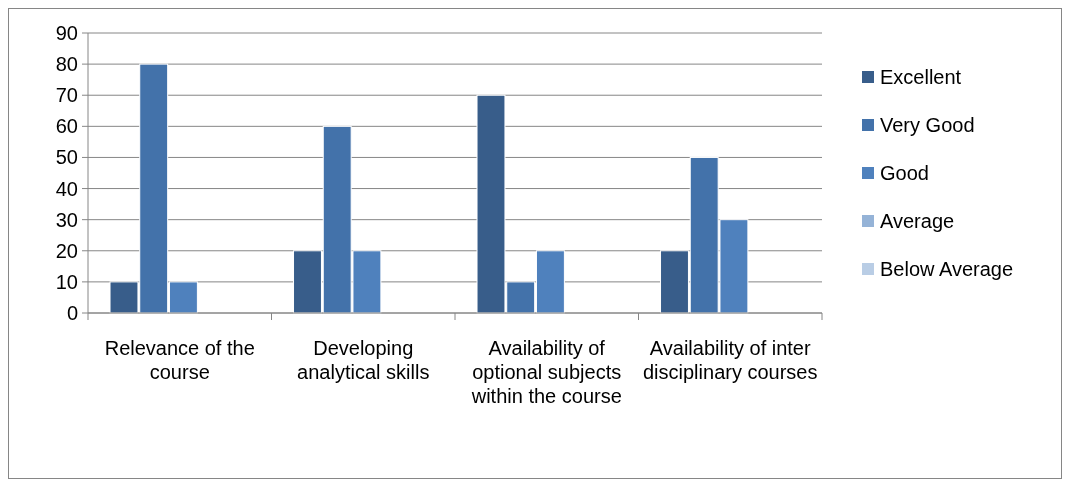 Image resolution: width=1070 pixels, height=487 pixels. What do you see at coordinates (66, 33) in the screenshot?
I see `y-tick-label: 90` at bounding box center [66, 33].